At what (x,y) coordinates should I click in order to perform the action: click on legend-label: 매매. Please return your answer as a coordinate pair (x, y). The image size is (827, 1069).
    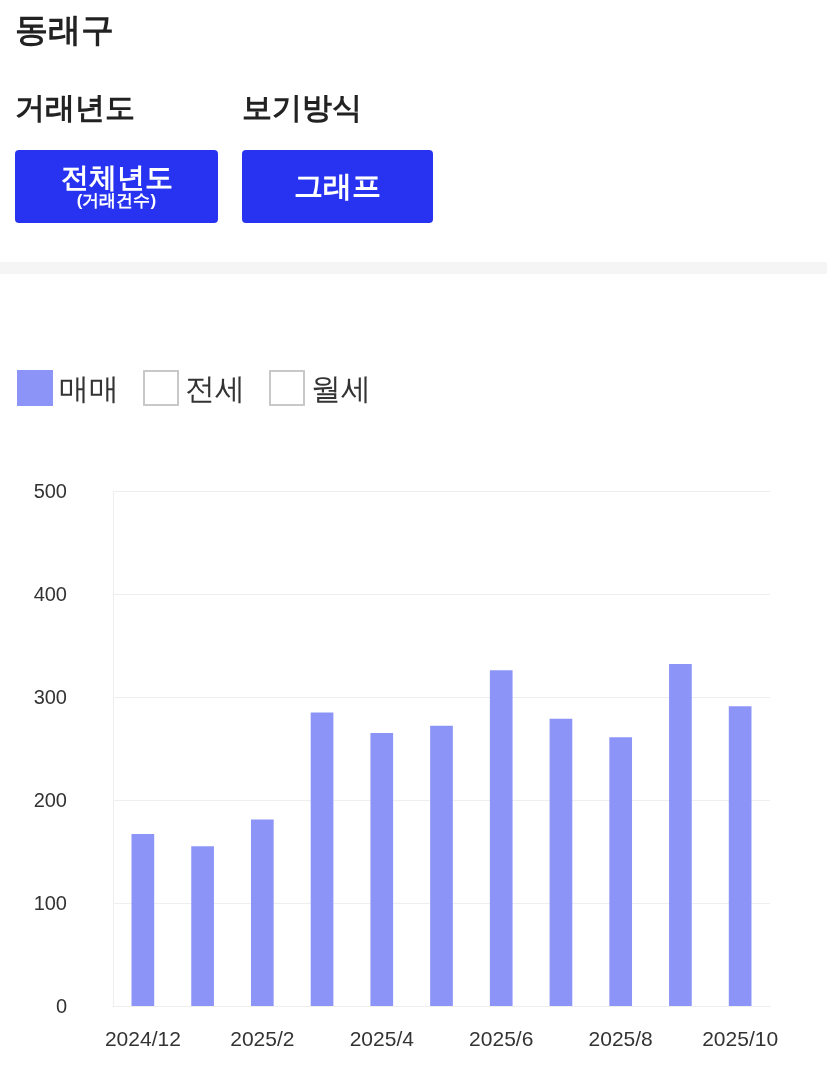
    Looking at the image, I should click on (89, 388).